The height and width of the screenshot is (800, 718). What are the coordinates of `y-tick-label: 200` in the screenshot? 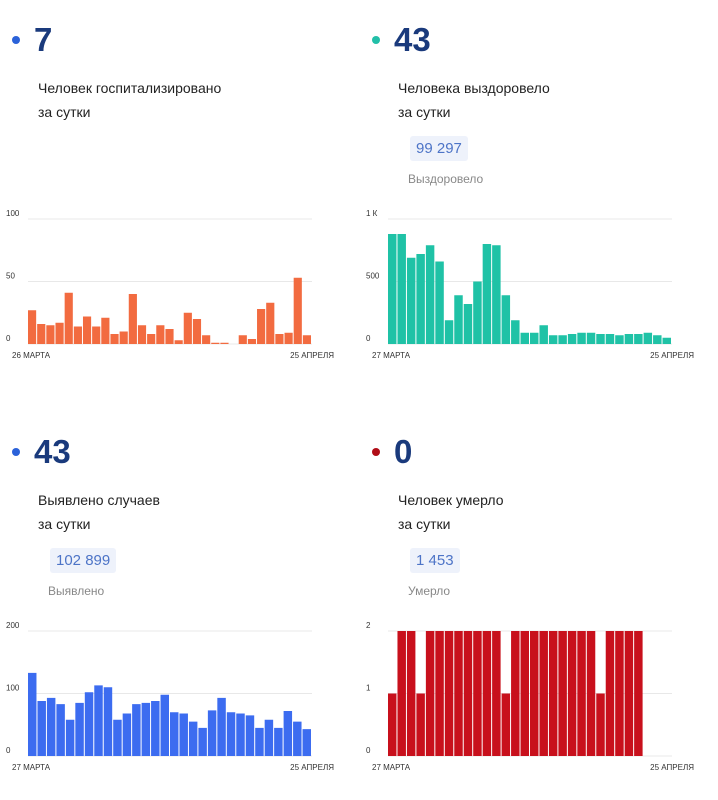 It's located at (13, 625).